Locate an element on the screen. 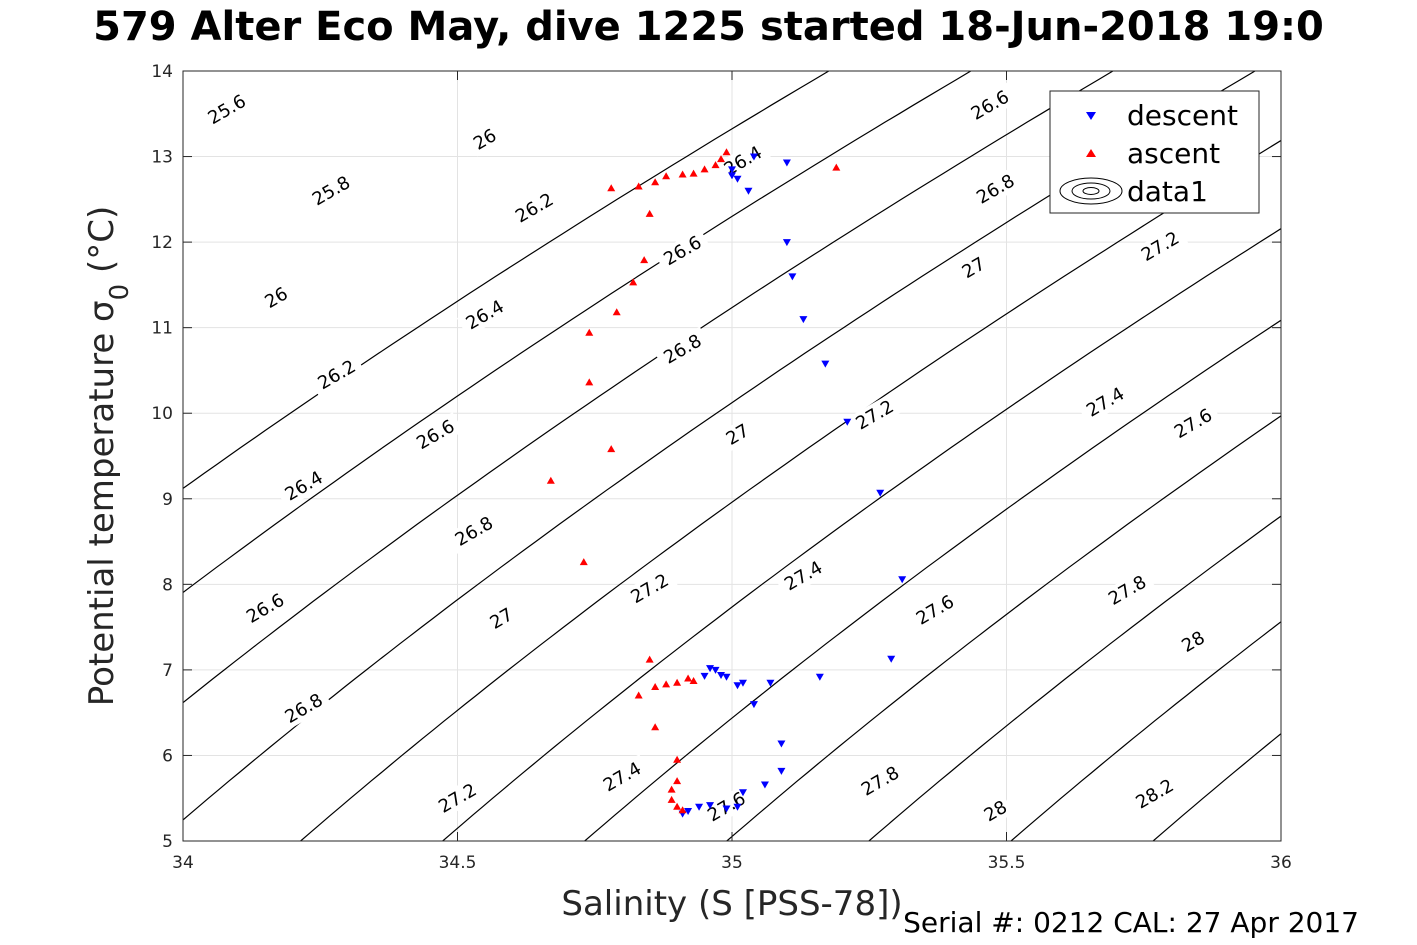  x-tick-label: 34.5 is located at coordinates (458, 863).